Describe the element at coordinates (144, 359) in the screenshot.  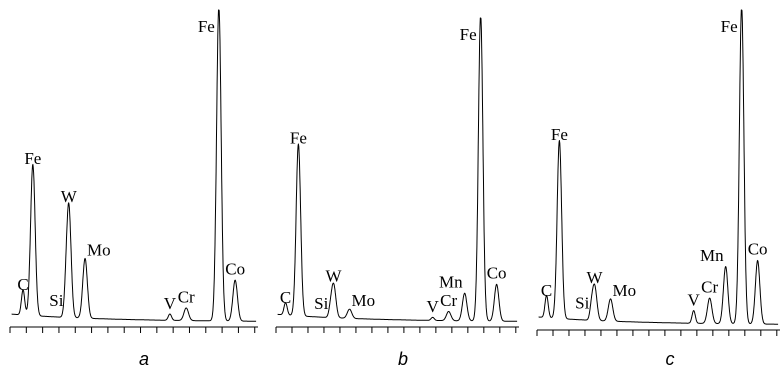
I see `panel-label: a` at that location.